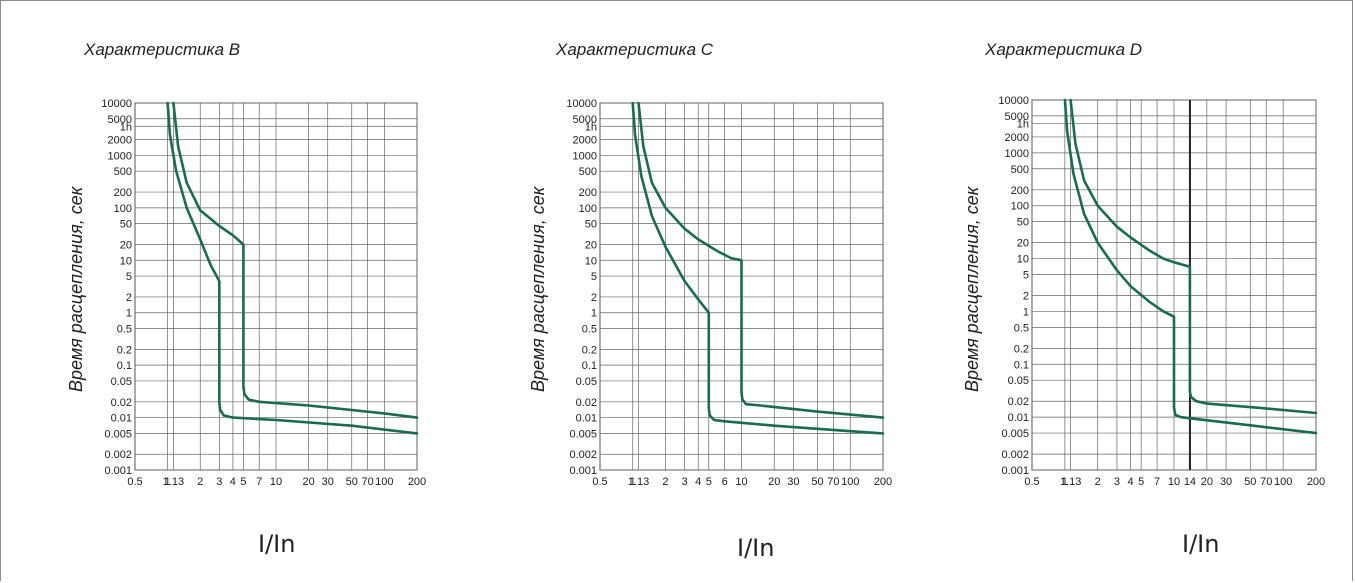 This screenshot has width=1355, height=583. I want to click on chart-title: Характеристика D, so click(1064, 49).